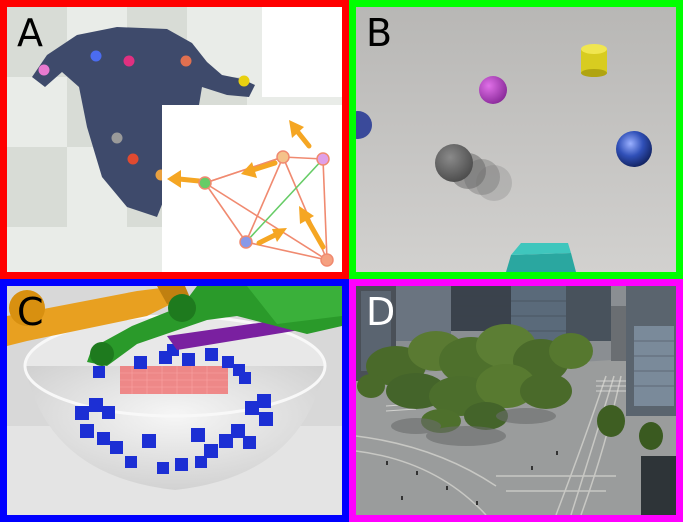 The width and height of the screenshot is (683, 522). I want to click on cloth-shape, so click(143, 122).